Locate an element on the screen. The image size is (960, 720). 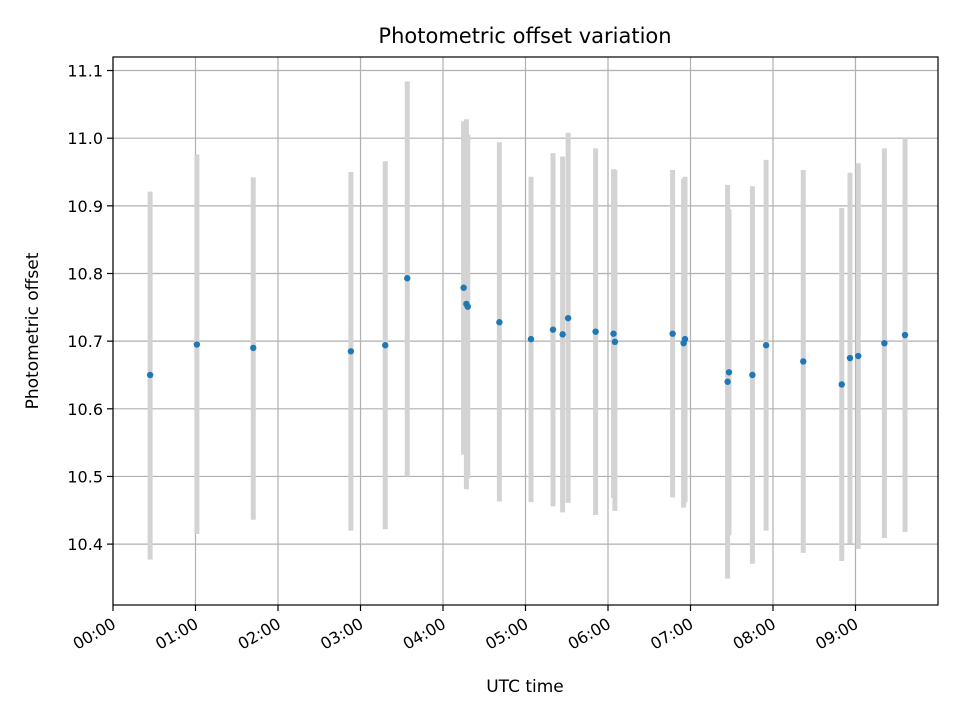
y-tick-label: 10.7 is located at coordinates (85, 341).